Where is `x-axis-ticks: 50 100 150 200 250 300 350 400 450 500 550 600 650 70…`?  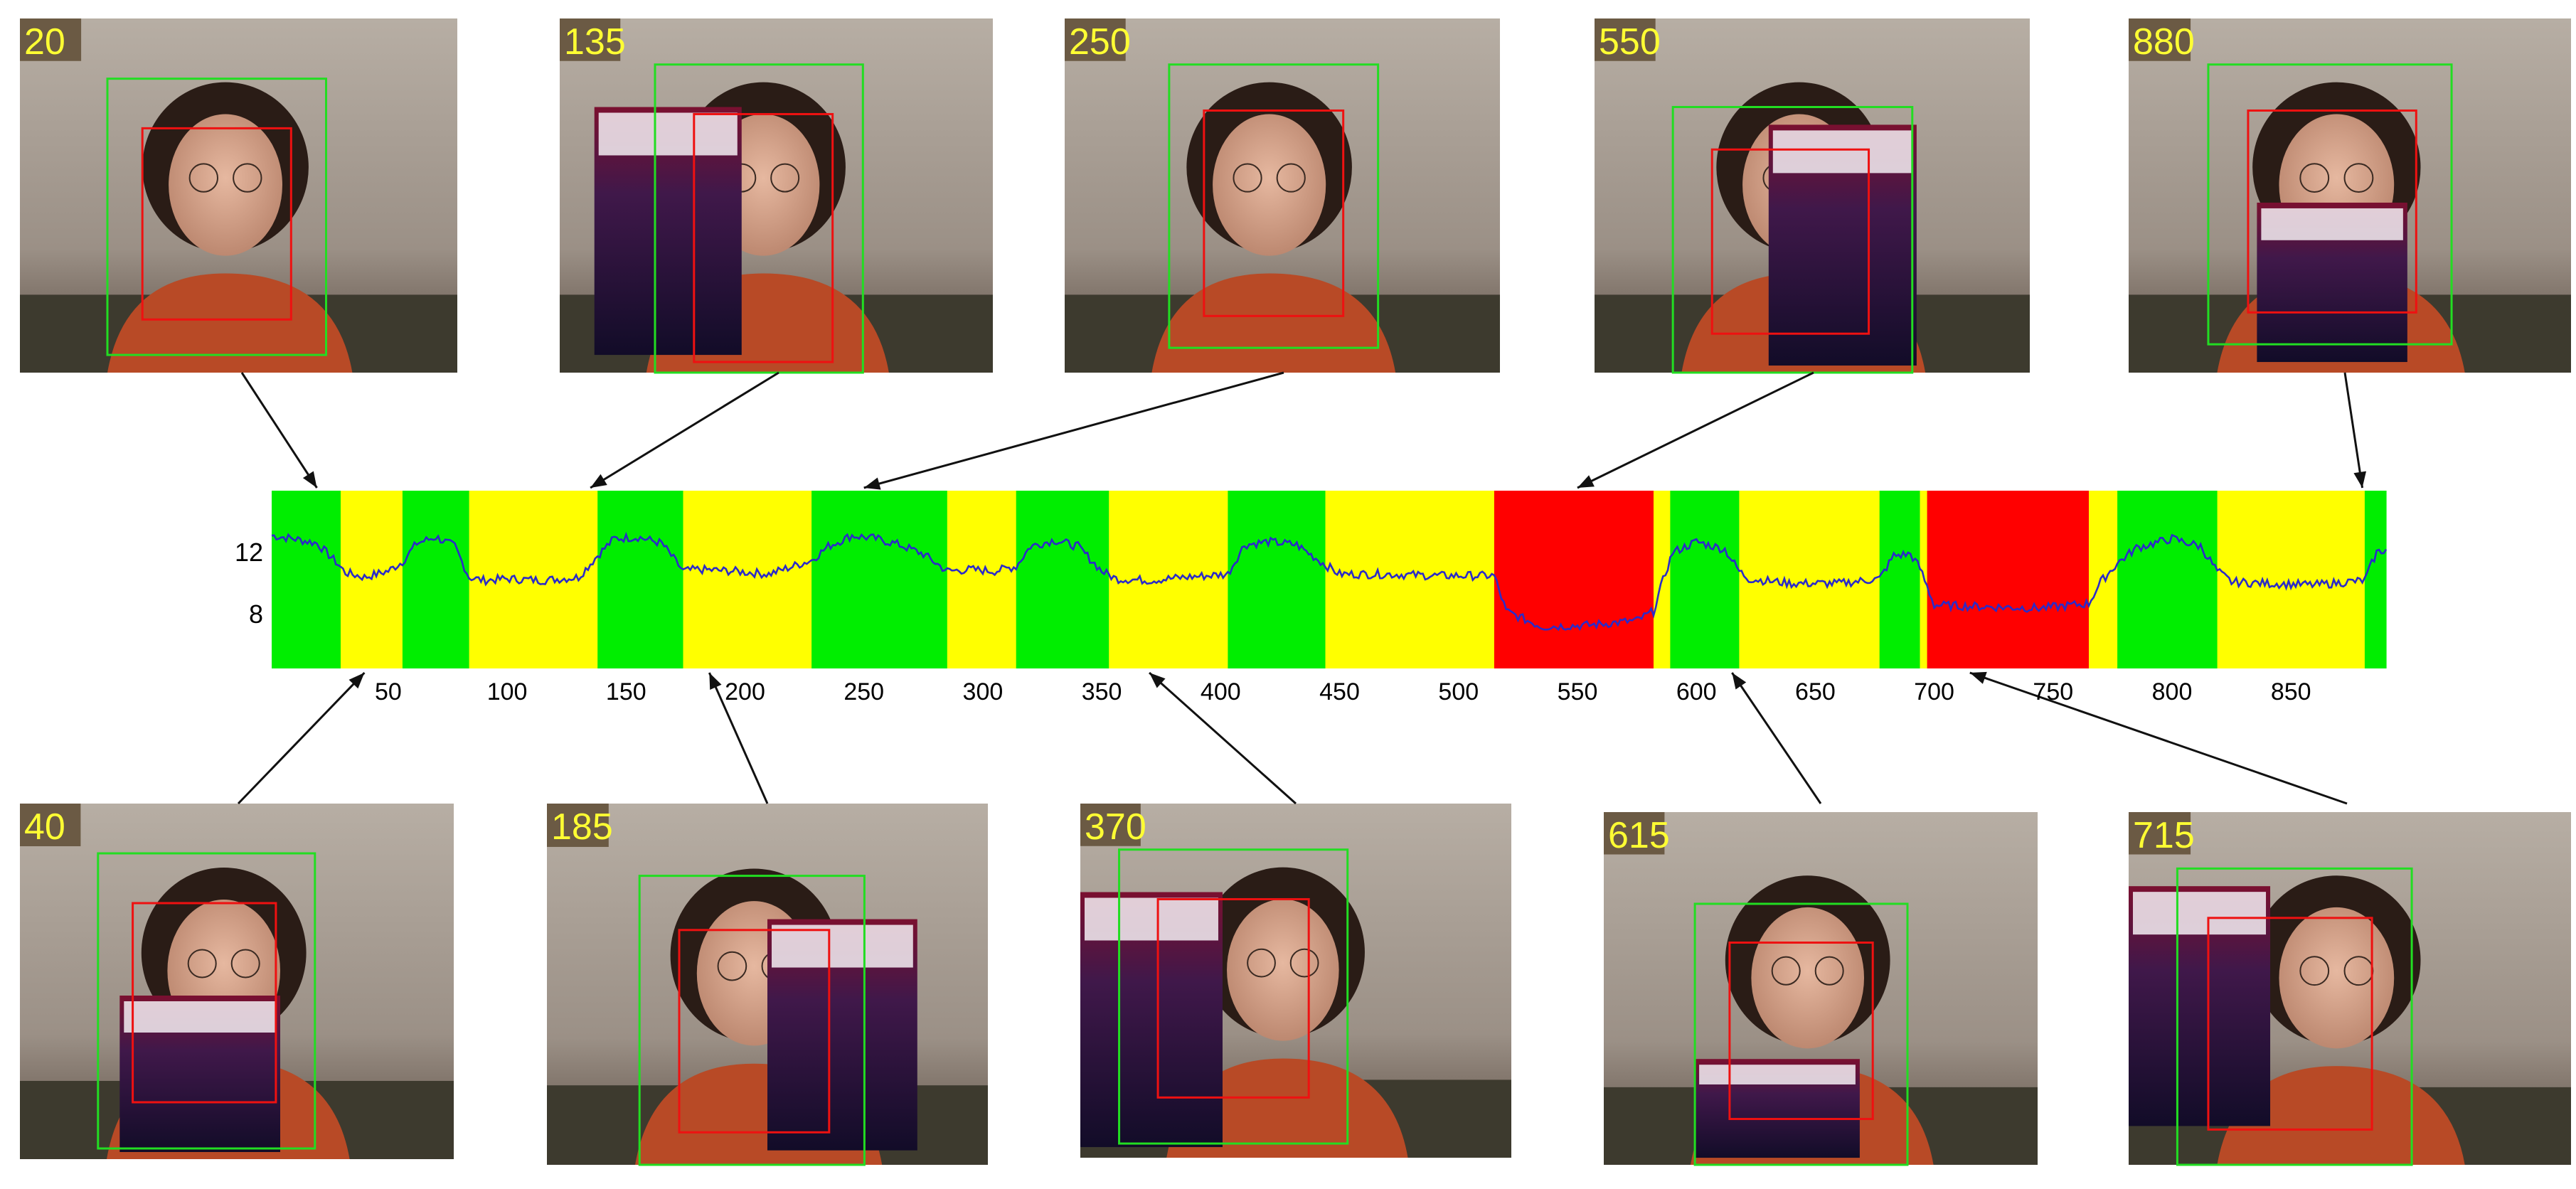
x-axis-ticks: 50 100 150 200 250 300 350 400 450 500 550 600 650 70… is located at coordinates (1343, 691).